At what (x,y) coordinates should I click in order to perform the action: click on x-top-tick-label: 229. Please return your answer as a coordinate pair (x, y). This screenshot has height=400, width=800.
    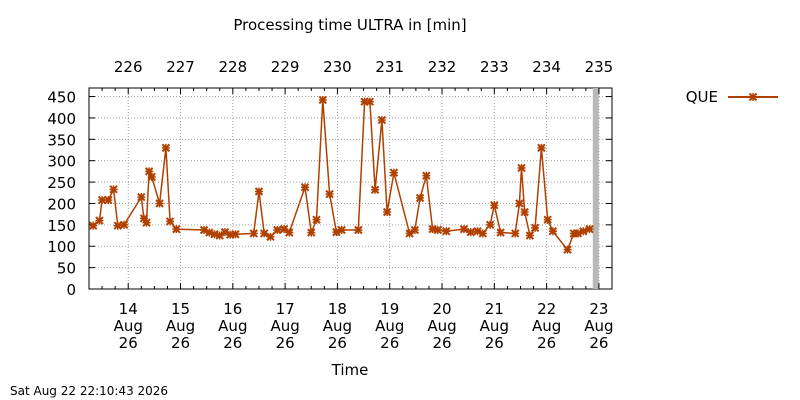
    Looking at the image, I should click on (285, 67).